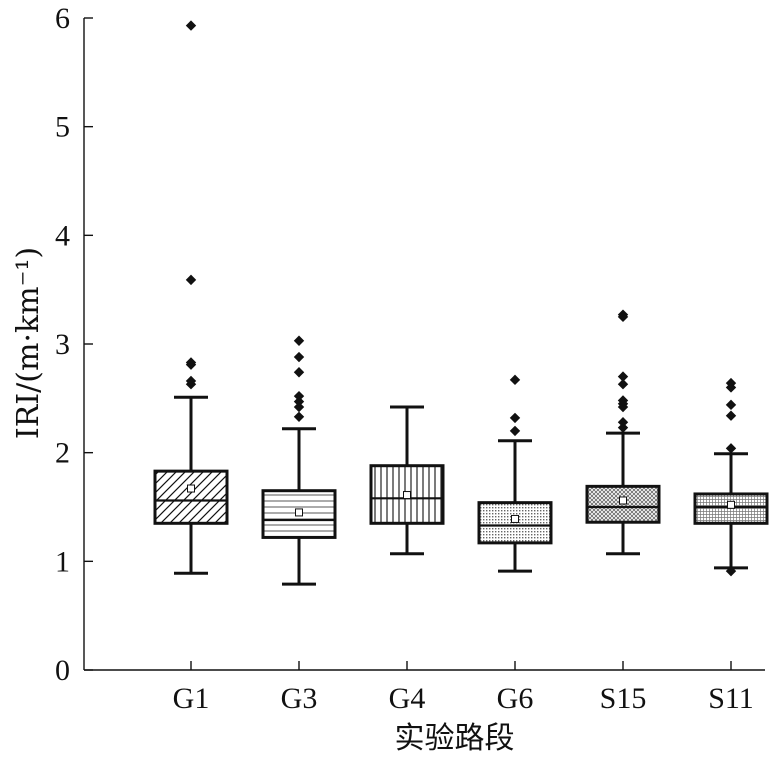  What do you see at coordinates (463, 688) in the screenshot?
I see `x-ticks: G1 G3 G4 G6 S15 S11` at bounding box center [463, 688].